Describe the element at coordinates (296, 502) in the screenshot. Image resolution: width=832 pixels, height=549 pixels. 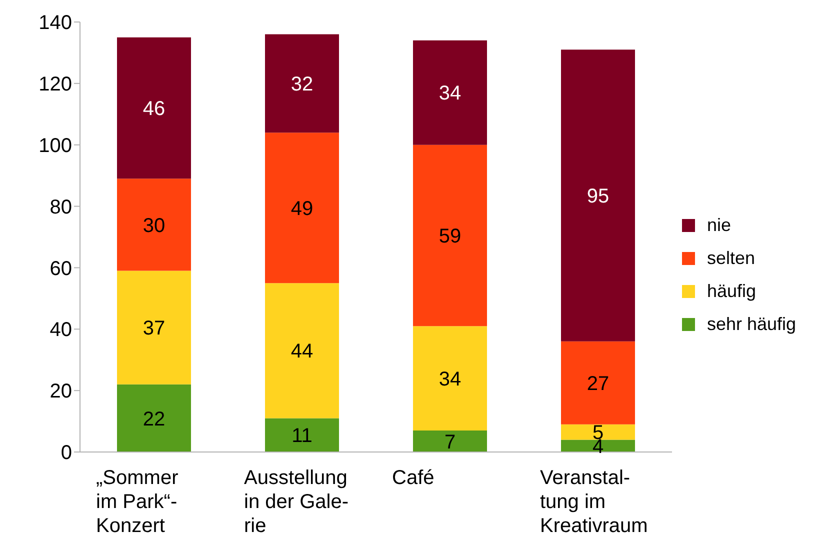
I see `x-tick-label: Ausstellung in der Gale- rie` at that location.